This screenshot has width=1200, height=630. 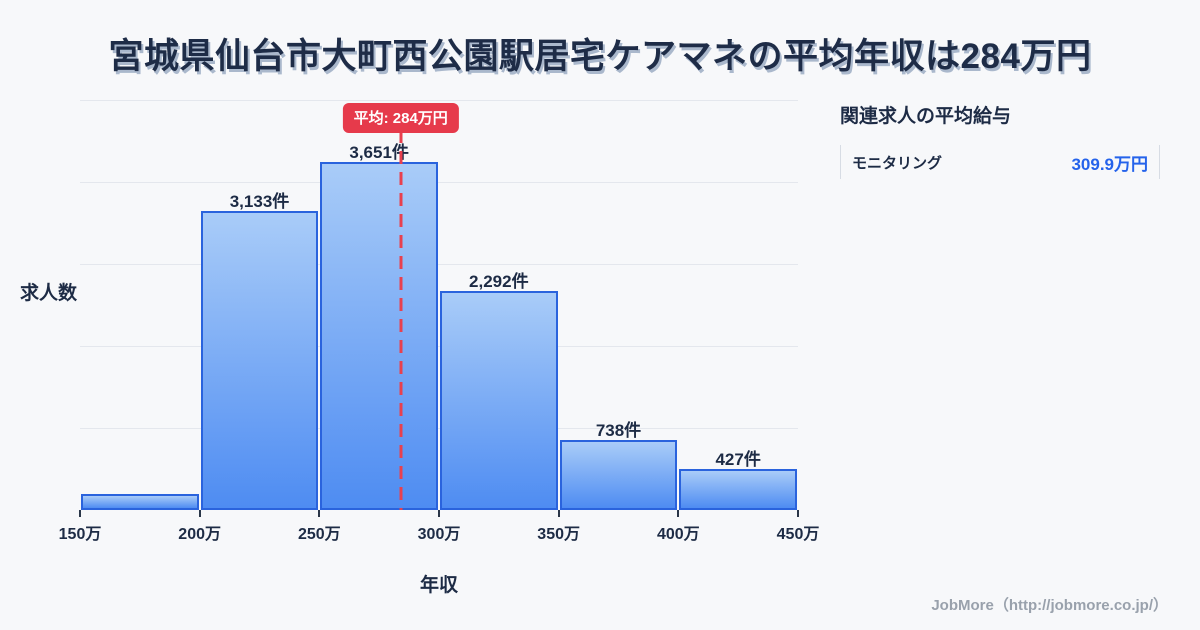 I want to click on bar-value-label: 738件, so click(x=618, y=430).